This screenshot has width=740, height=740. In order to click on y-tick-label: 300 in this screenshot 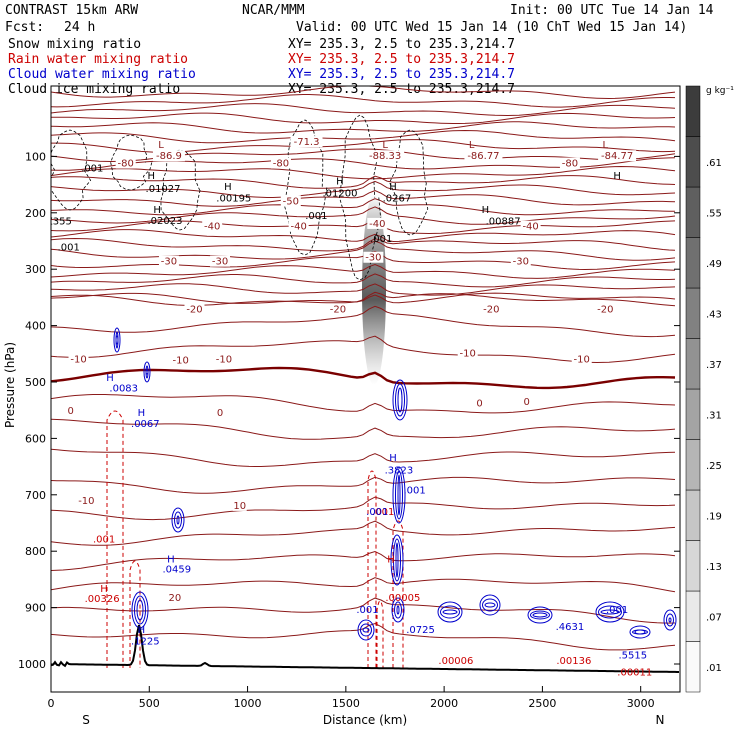, I will do `click(35, 269)`.